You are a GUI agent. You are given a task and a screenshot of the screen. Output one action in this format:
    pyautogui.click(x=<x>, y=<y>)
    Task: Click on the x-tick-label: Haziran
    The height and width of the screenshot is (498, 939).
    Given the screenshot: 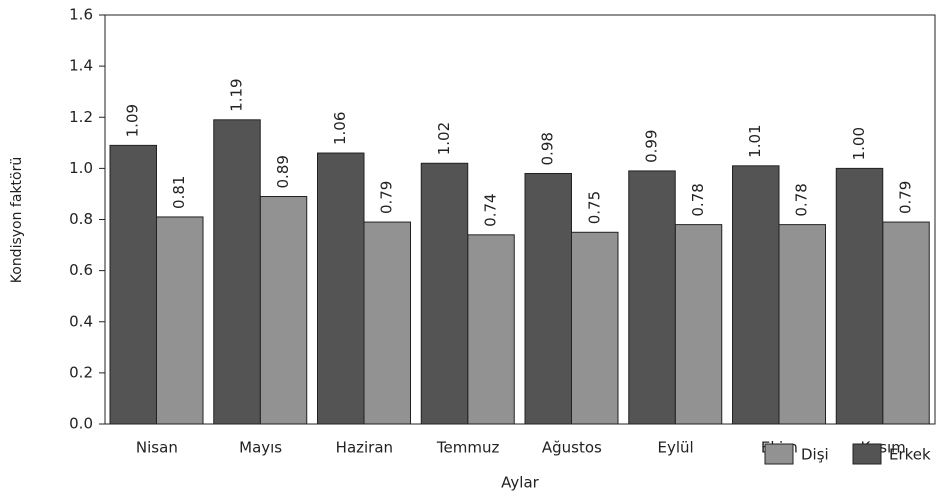 What is the action you would take?
    pyautogui.click(x=364, y=448)
    